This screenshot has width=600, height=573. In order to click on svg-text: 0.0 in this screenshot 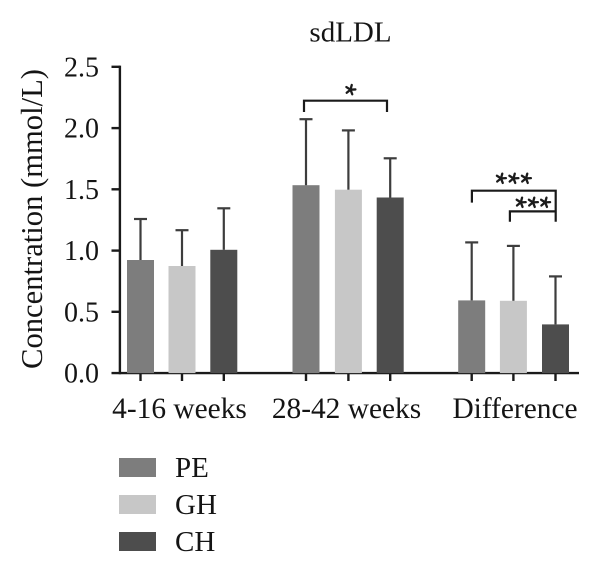, I will do `click(81, 374)`.